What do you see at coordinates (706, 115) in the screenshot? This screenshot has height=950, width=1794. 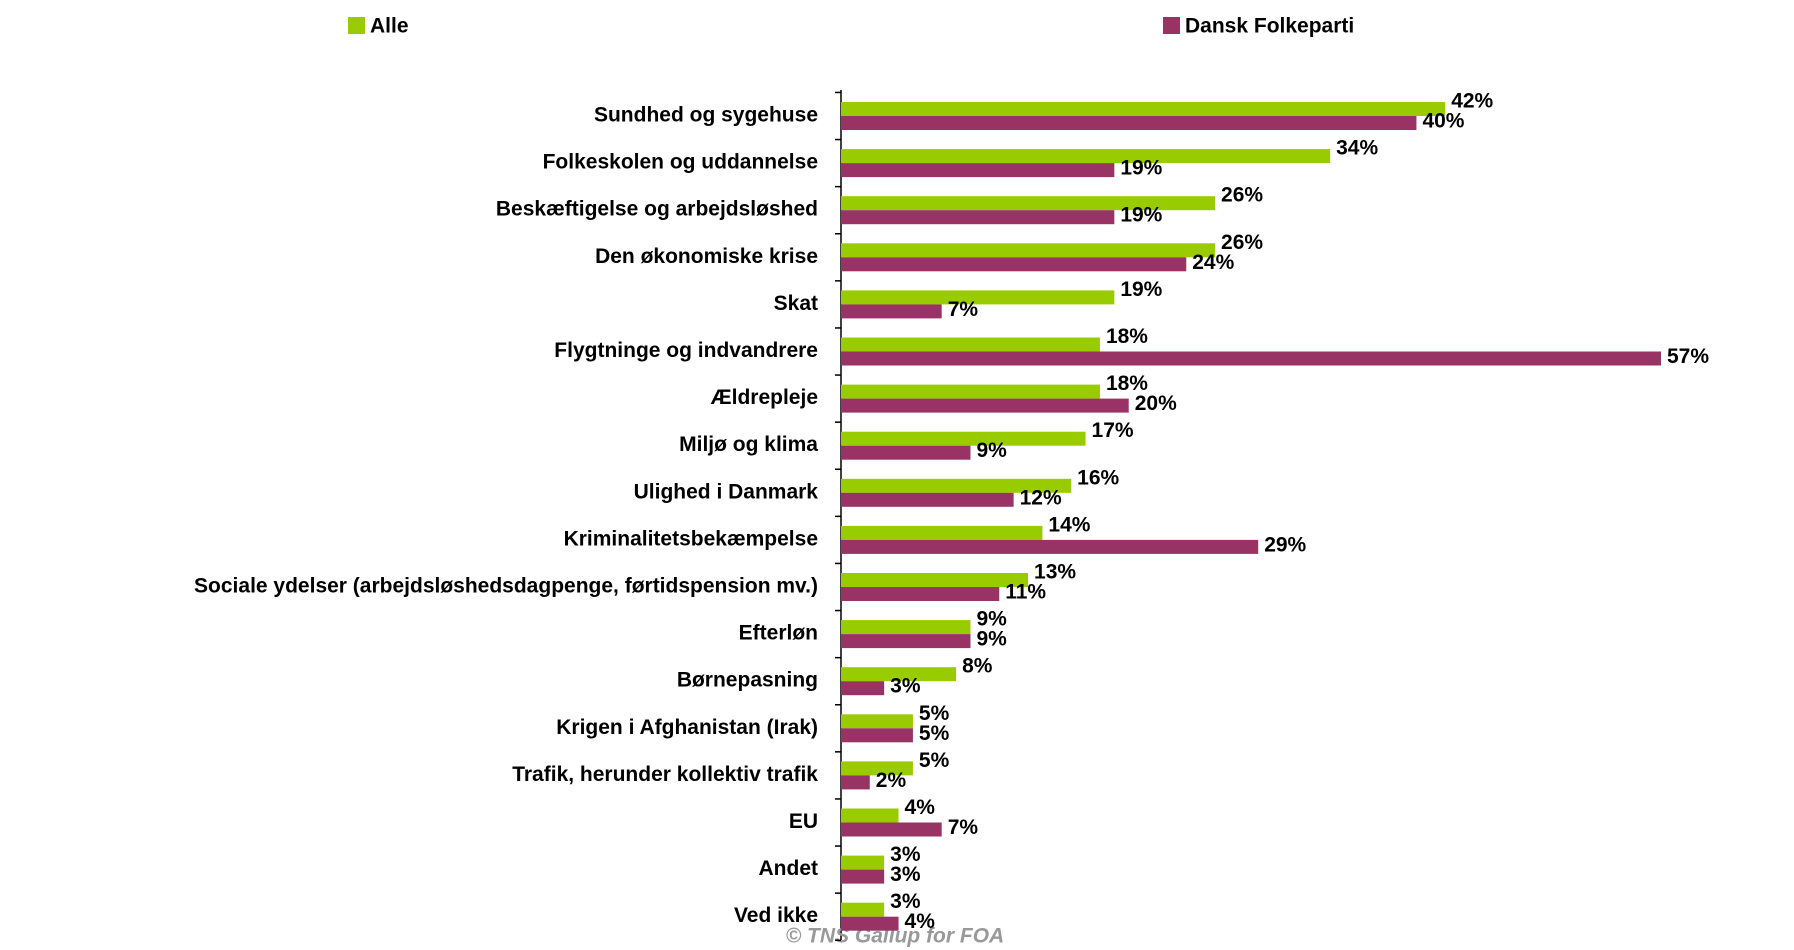 I see `category-label: Sundhed og sygehuse` at bounding box center [706, 115].